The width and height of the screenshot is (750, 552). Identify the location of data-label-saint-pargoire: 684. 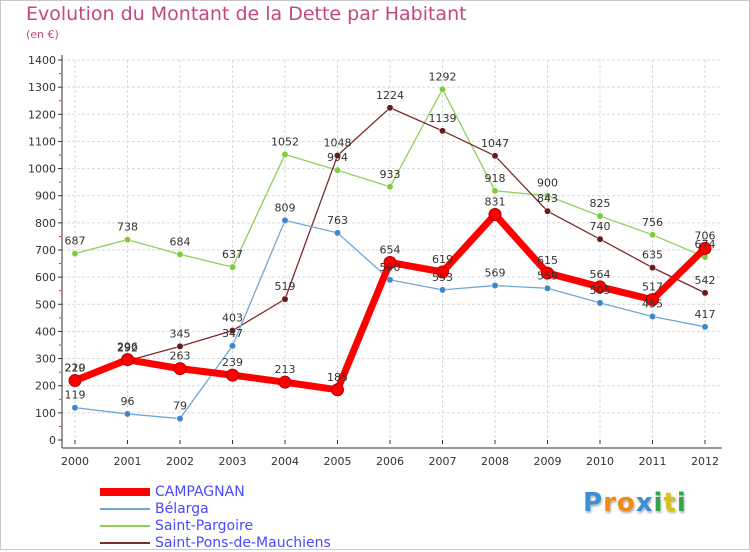
(180, 241).